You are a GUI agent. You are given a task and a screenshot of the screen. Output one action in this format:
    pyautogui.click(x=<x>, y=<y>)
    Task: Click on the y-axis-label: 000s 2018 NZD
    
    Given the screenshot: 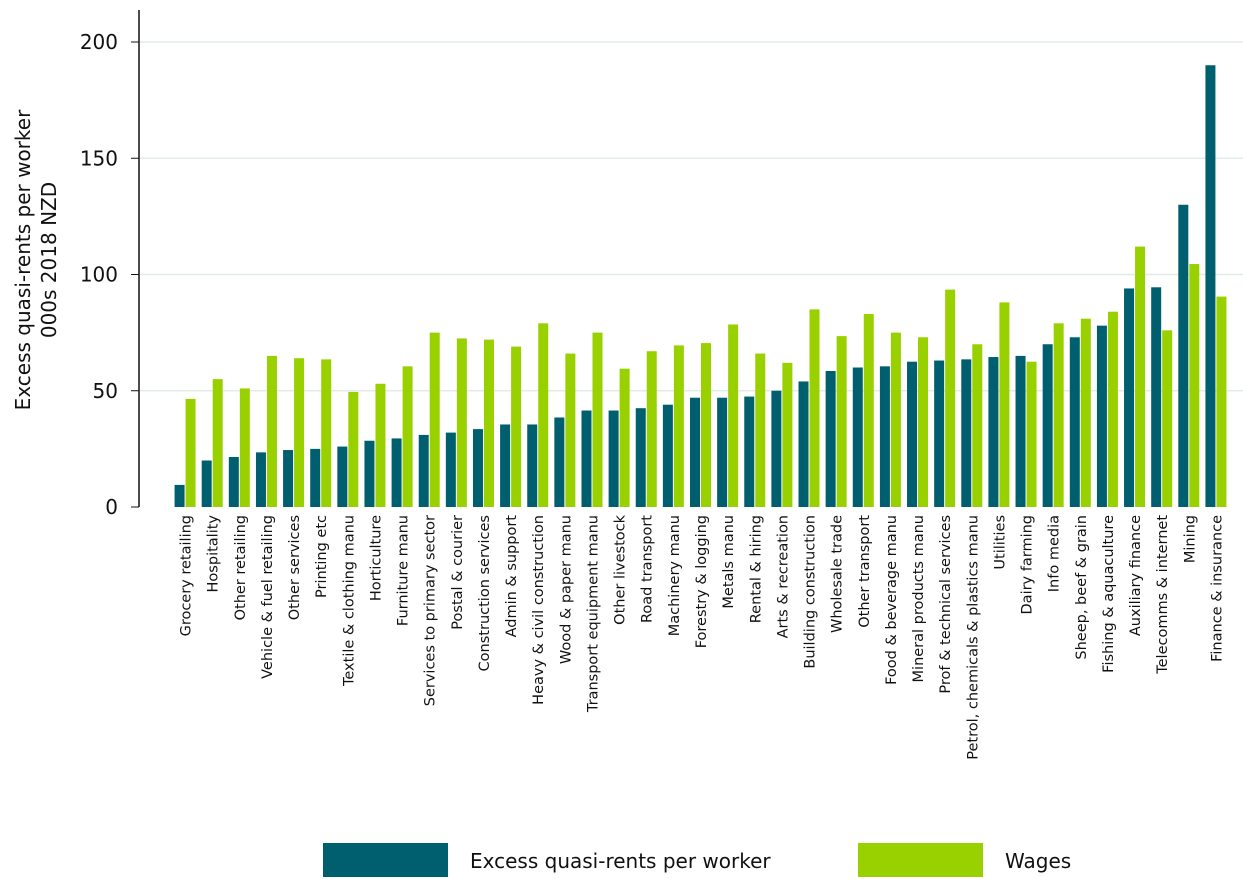 What is the action you would take?
    pyautogui.click(x=49, y=260)
    